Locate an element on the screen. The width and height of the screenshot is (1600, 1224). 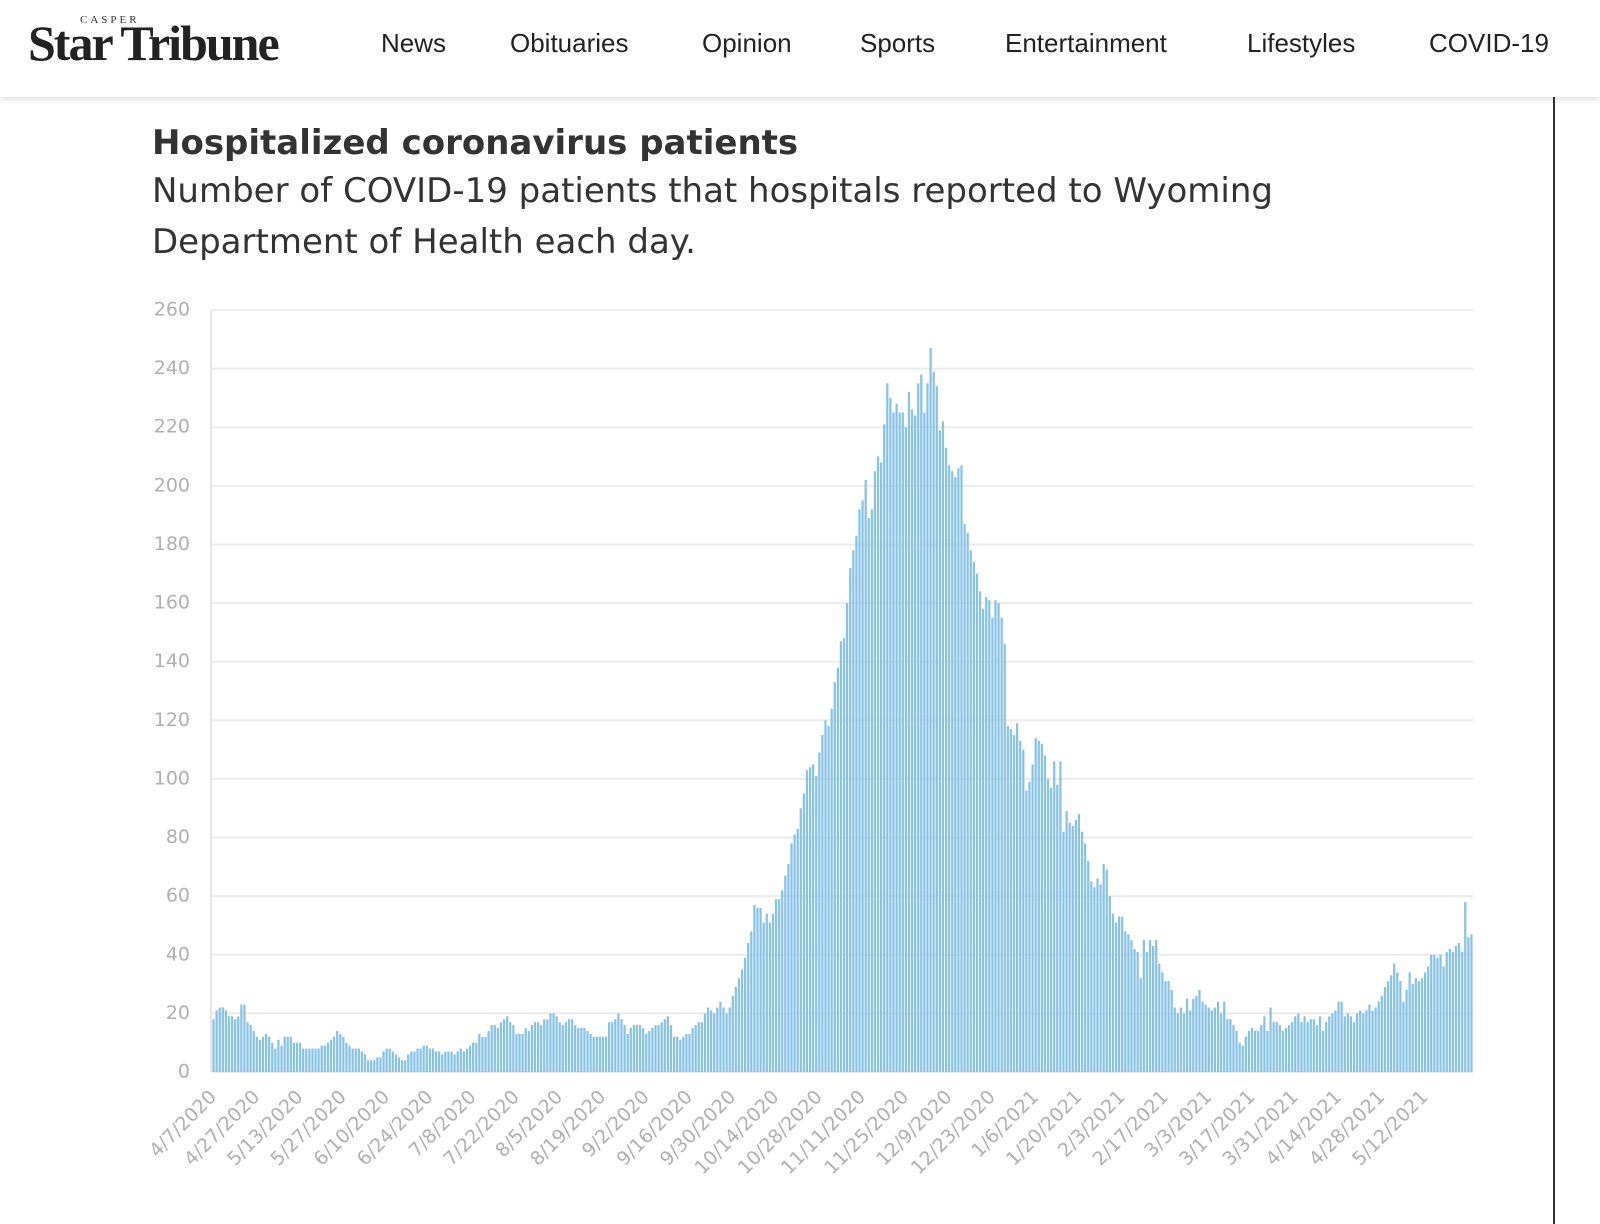
y-tick-label: 120 is located at coordinates (172, 720).